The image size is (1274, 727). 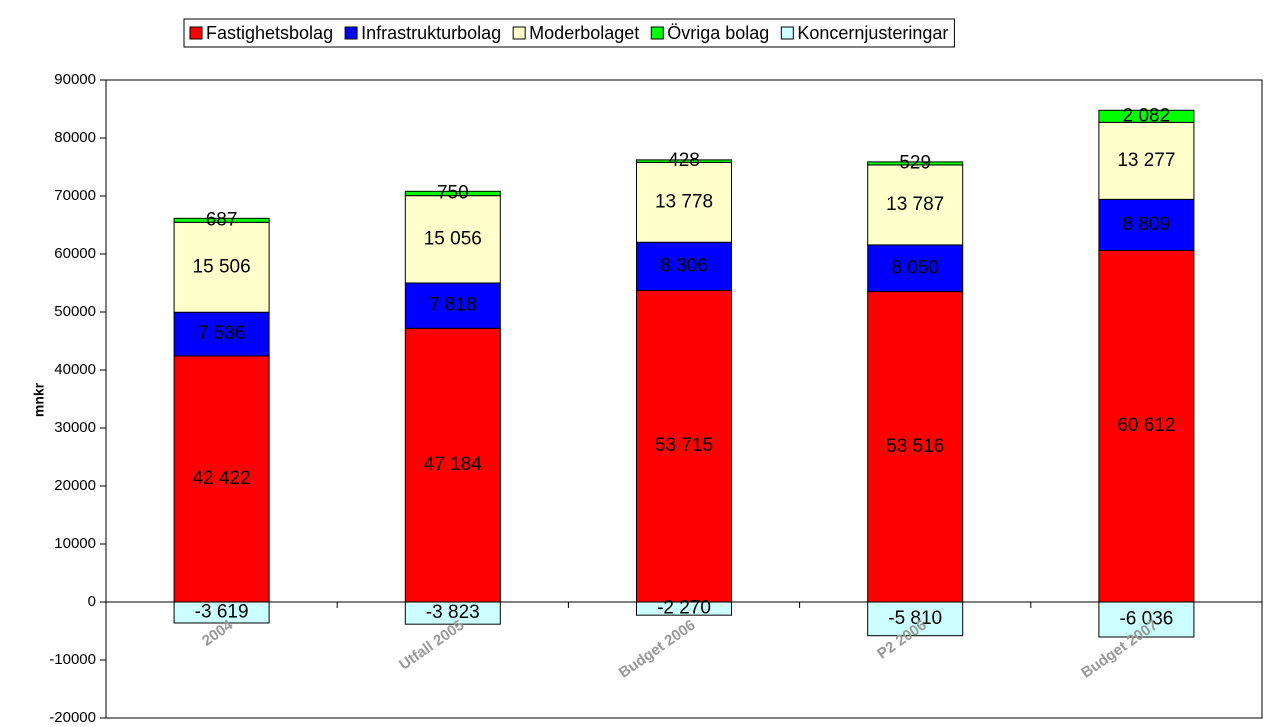 What do you see at coordinates (75, 253) in the screenshot?
I see `y-tick-label: 60000` at bounding box center [75, 253].